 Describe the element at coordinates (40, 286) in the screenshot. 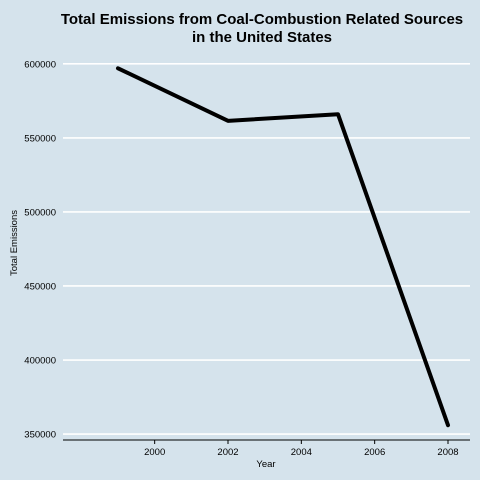

I see `y-tick-label-450000: 450000` at that location.